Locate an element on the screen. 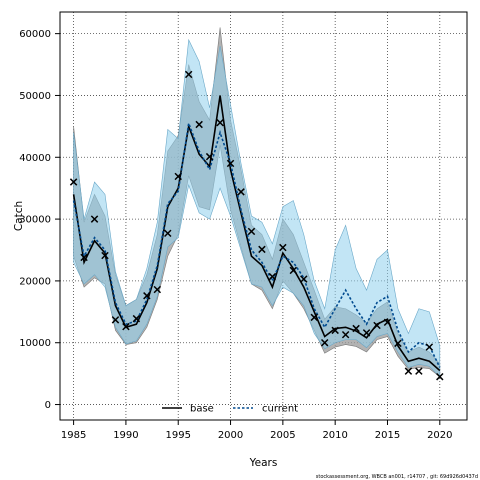 The height and width of the screenshot is (480, 480). y-axis-label: Catch is located at coordinates (19, 216).